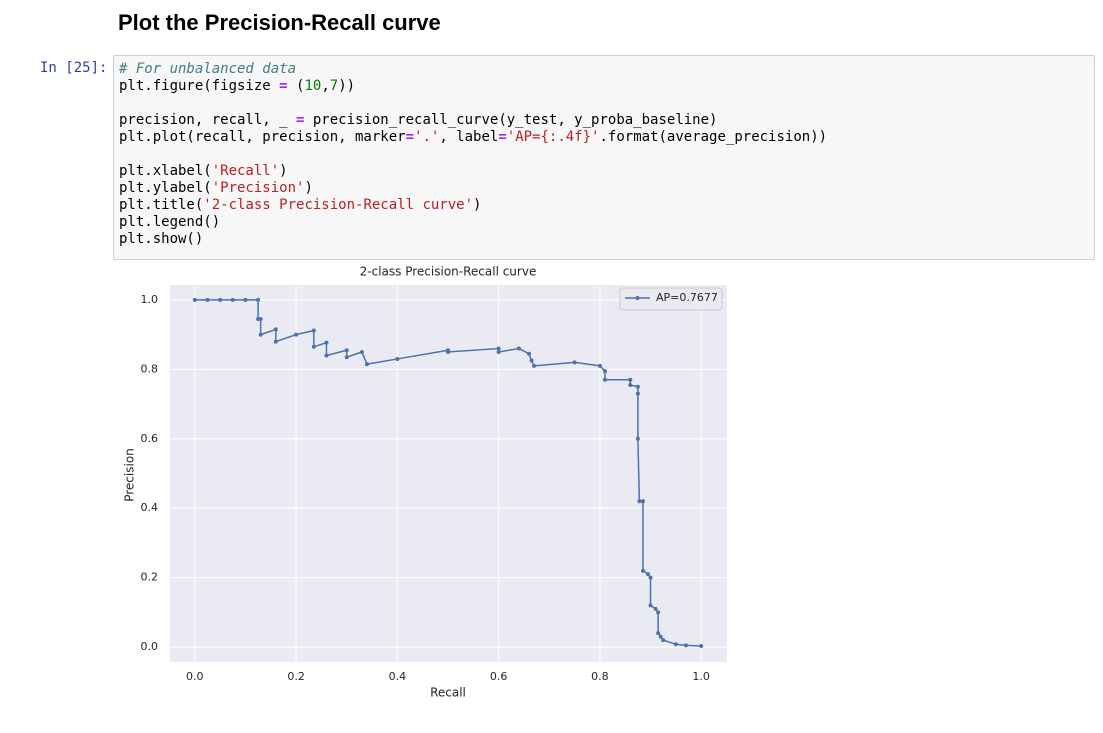  Describe the element at coordinates (701, 676) in the screenshot. I see `x-tick-label: 1.0` at that location.